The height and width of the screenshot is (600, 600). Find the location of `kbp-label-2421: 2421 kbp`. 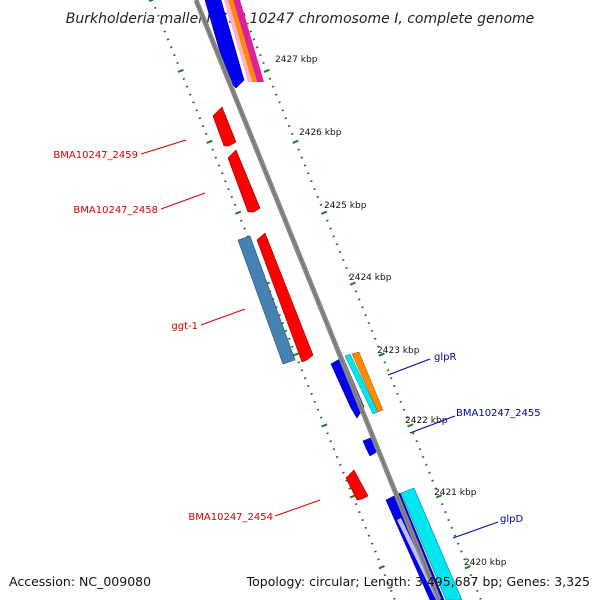

kbp-label-2421: 2421 kbp is located at coordinates (455, 493).